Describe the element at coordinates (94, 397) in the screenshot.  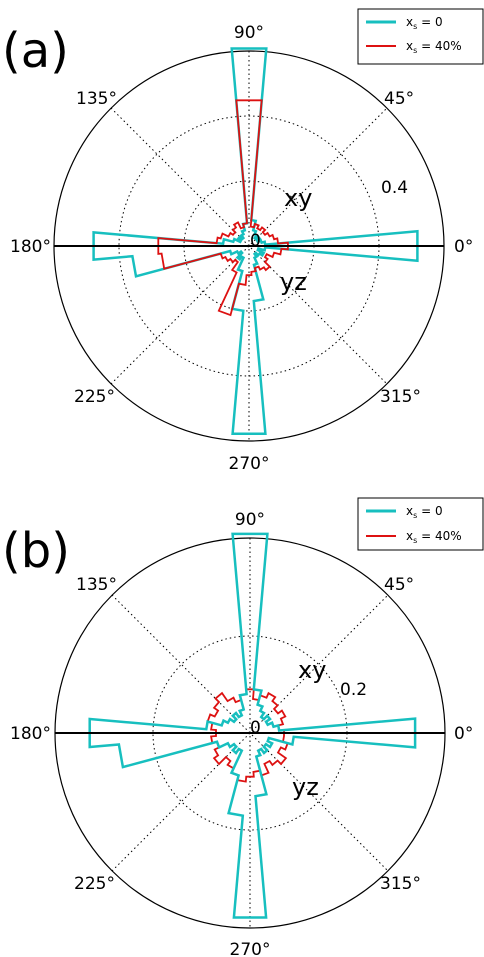
I see `panel-a-tick-225: 225°` at that location.